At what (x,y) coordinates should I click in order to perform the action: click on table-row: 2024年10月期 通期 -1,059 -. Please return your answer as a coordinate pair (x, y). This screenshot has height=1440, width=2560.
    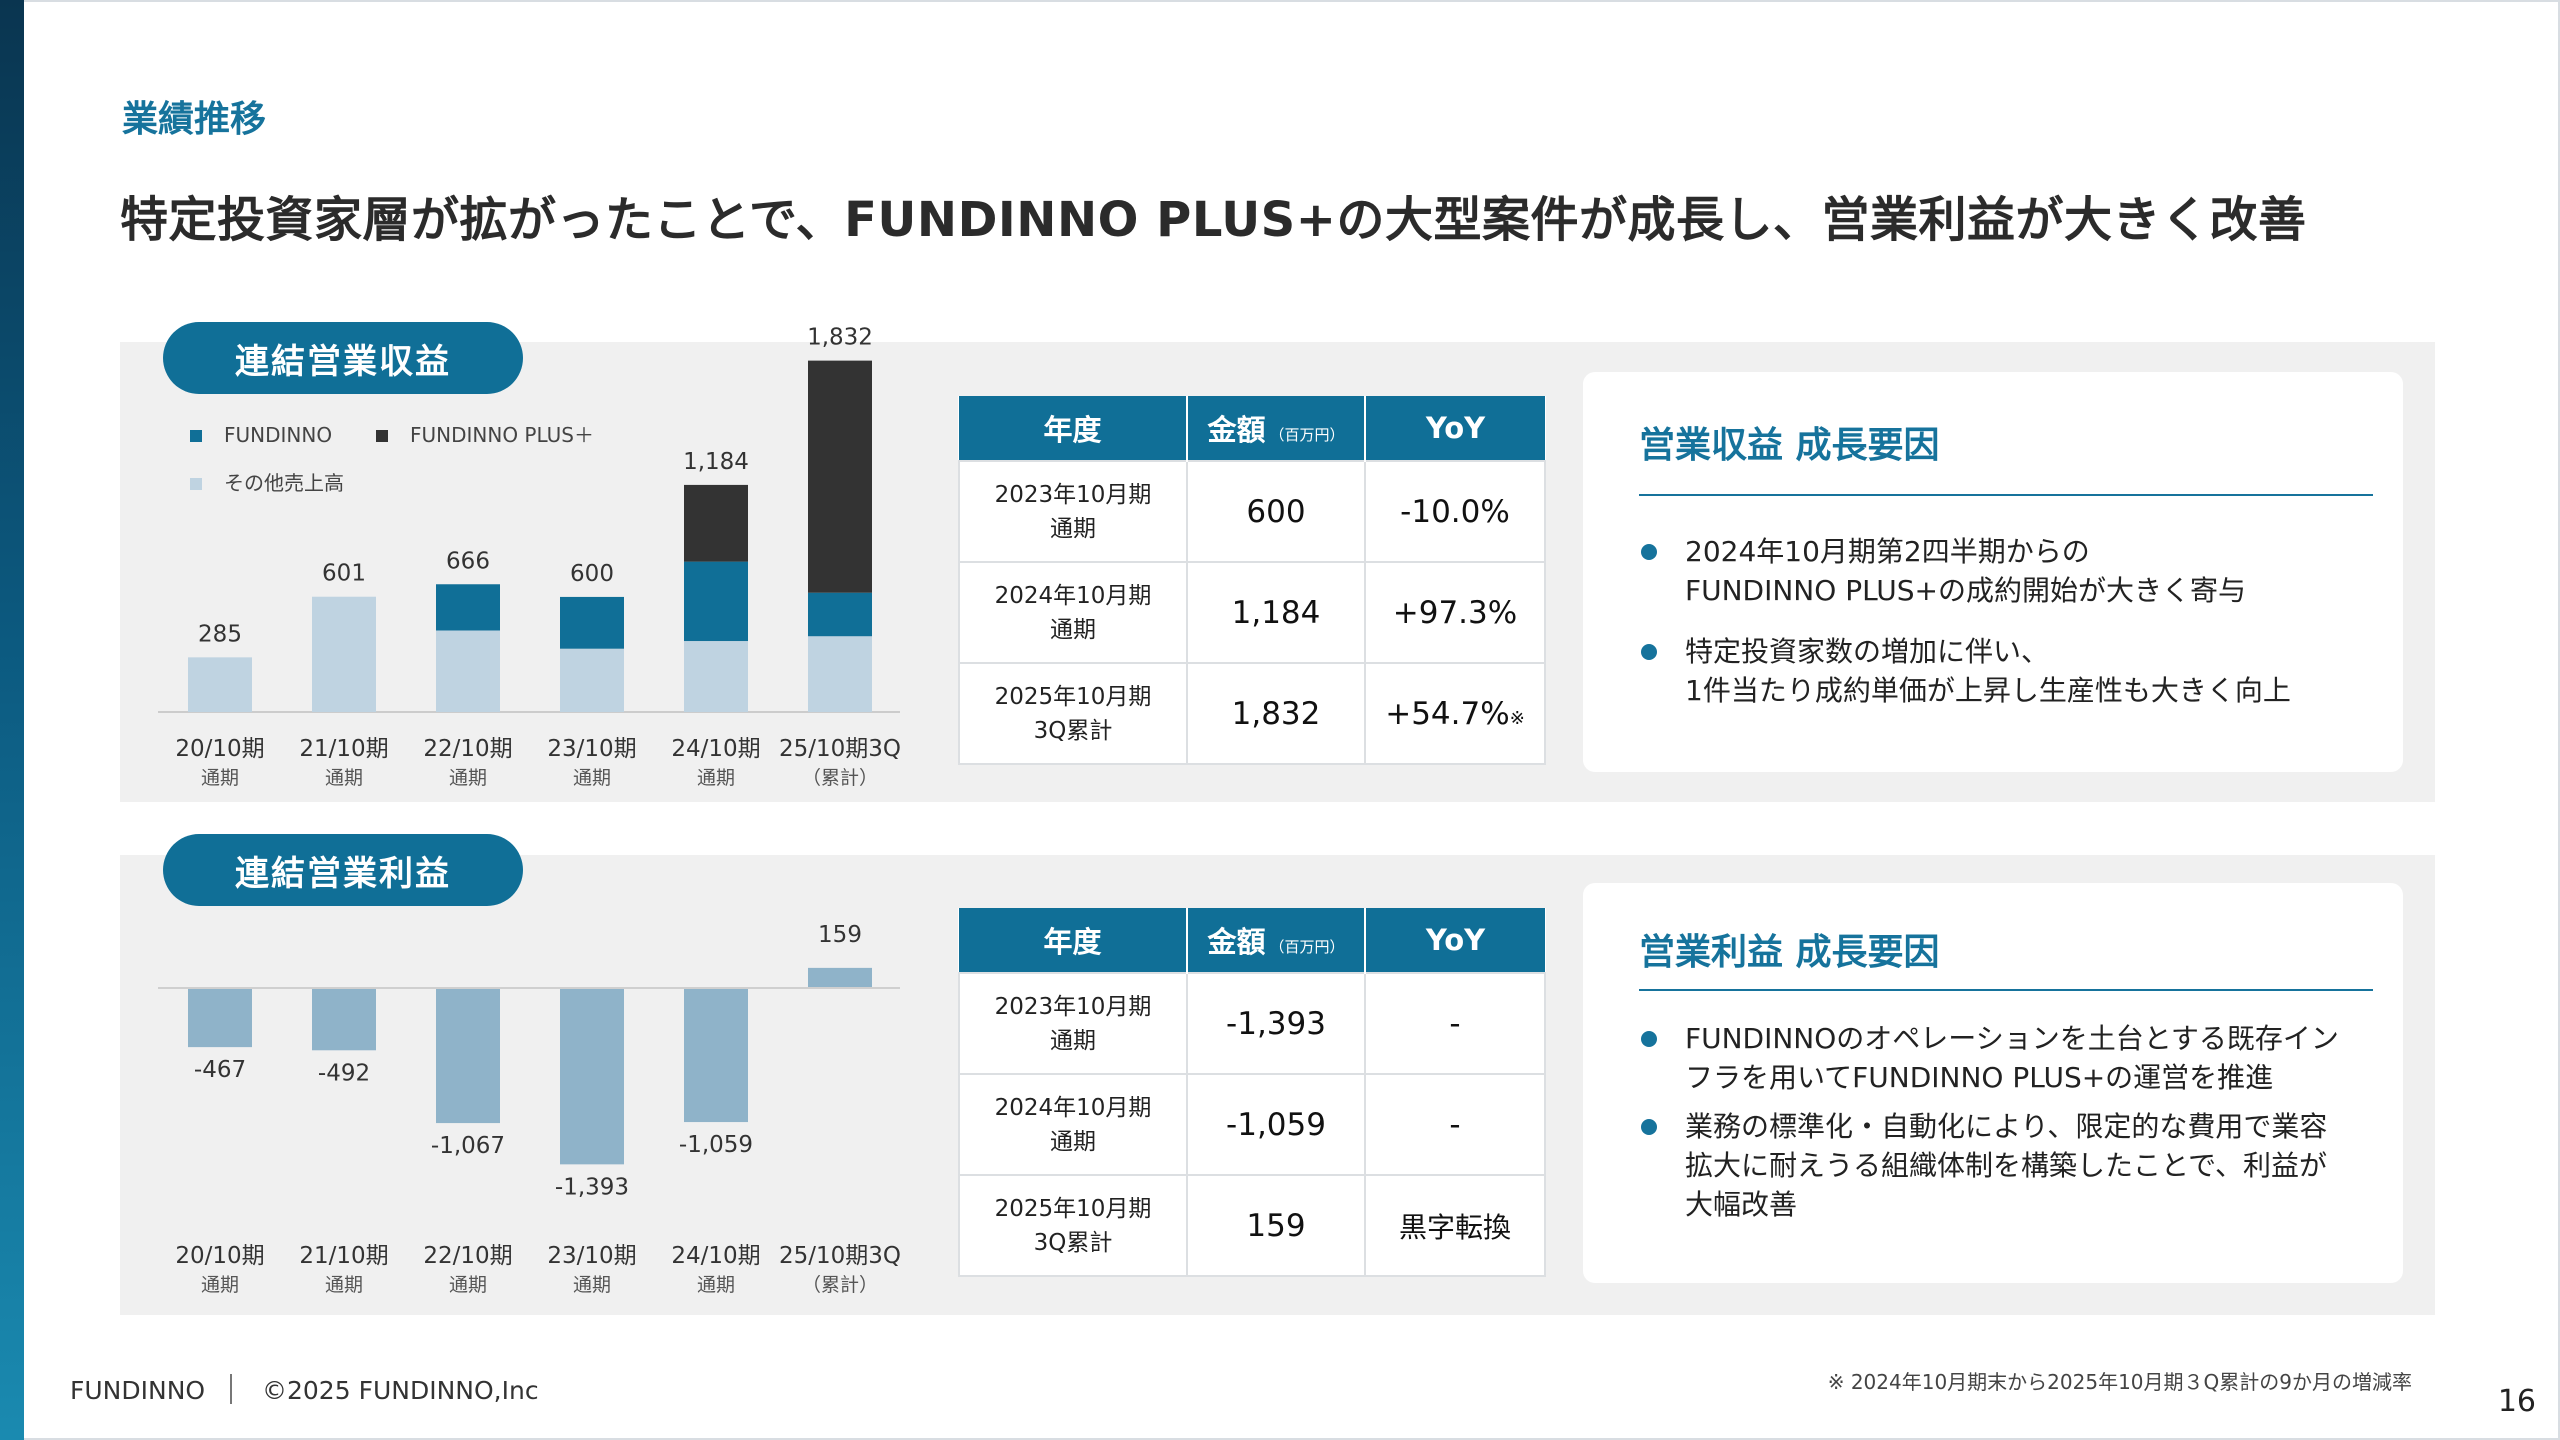
    Looking at the image, I should click on (1252, 1124).